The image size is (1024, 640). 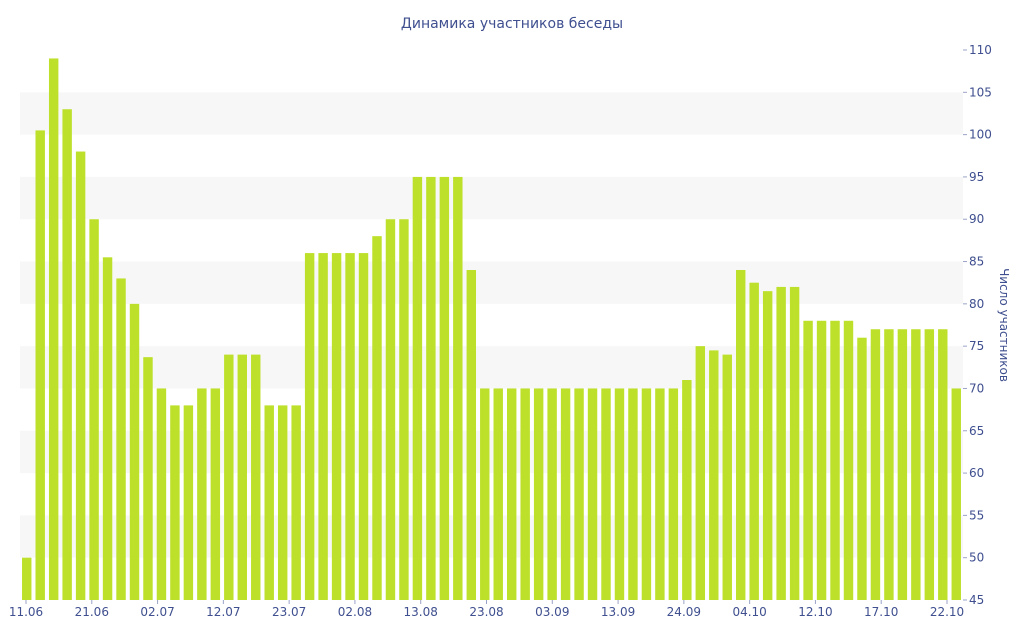 I want to click on y-tick-label: 75, so click(x=976, y=346).